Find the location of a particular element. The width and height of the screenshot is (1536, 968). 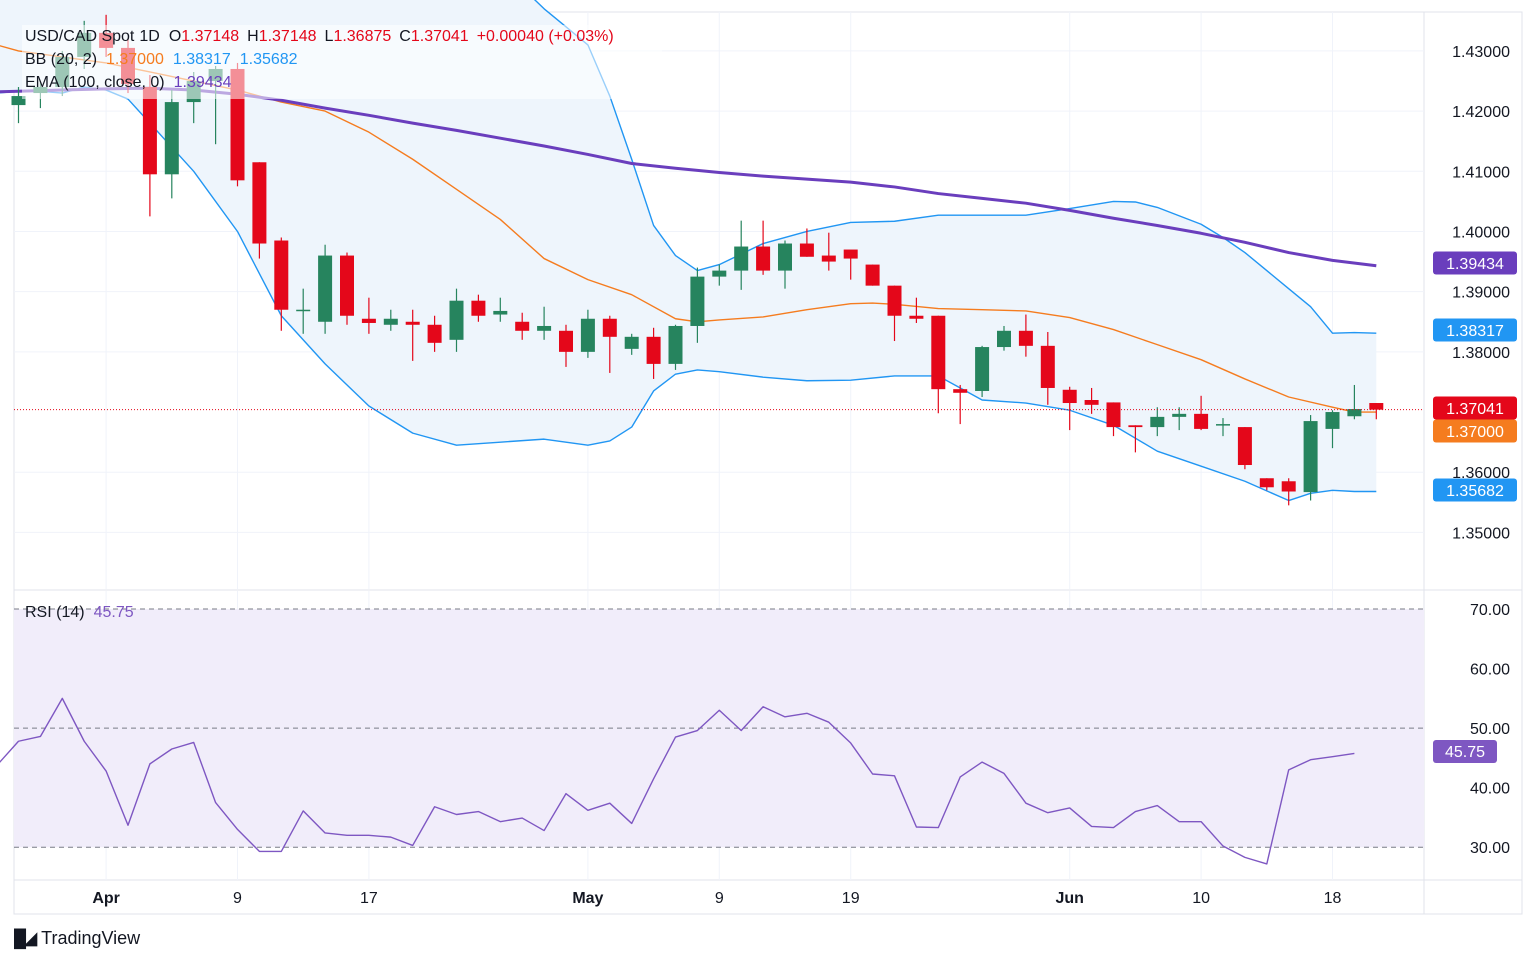

ema-value: 1.39434 is located at coordinates (203, 82).